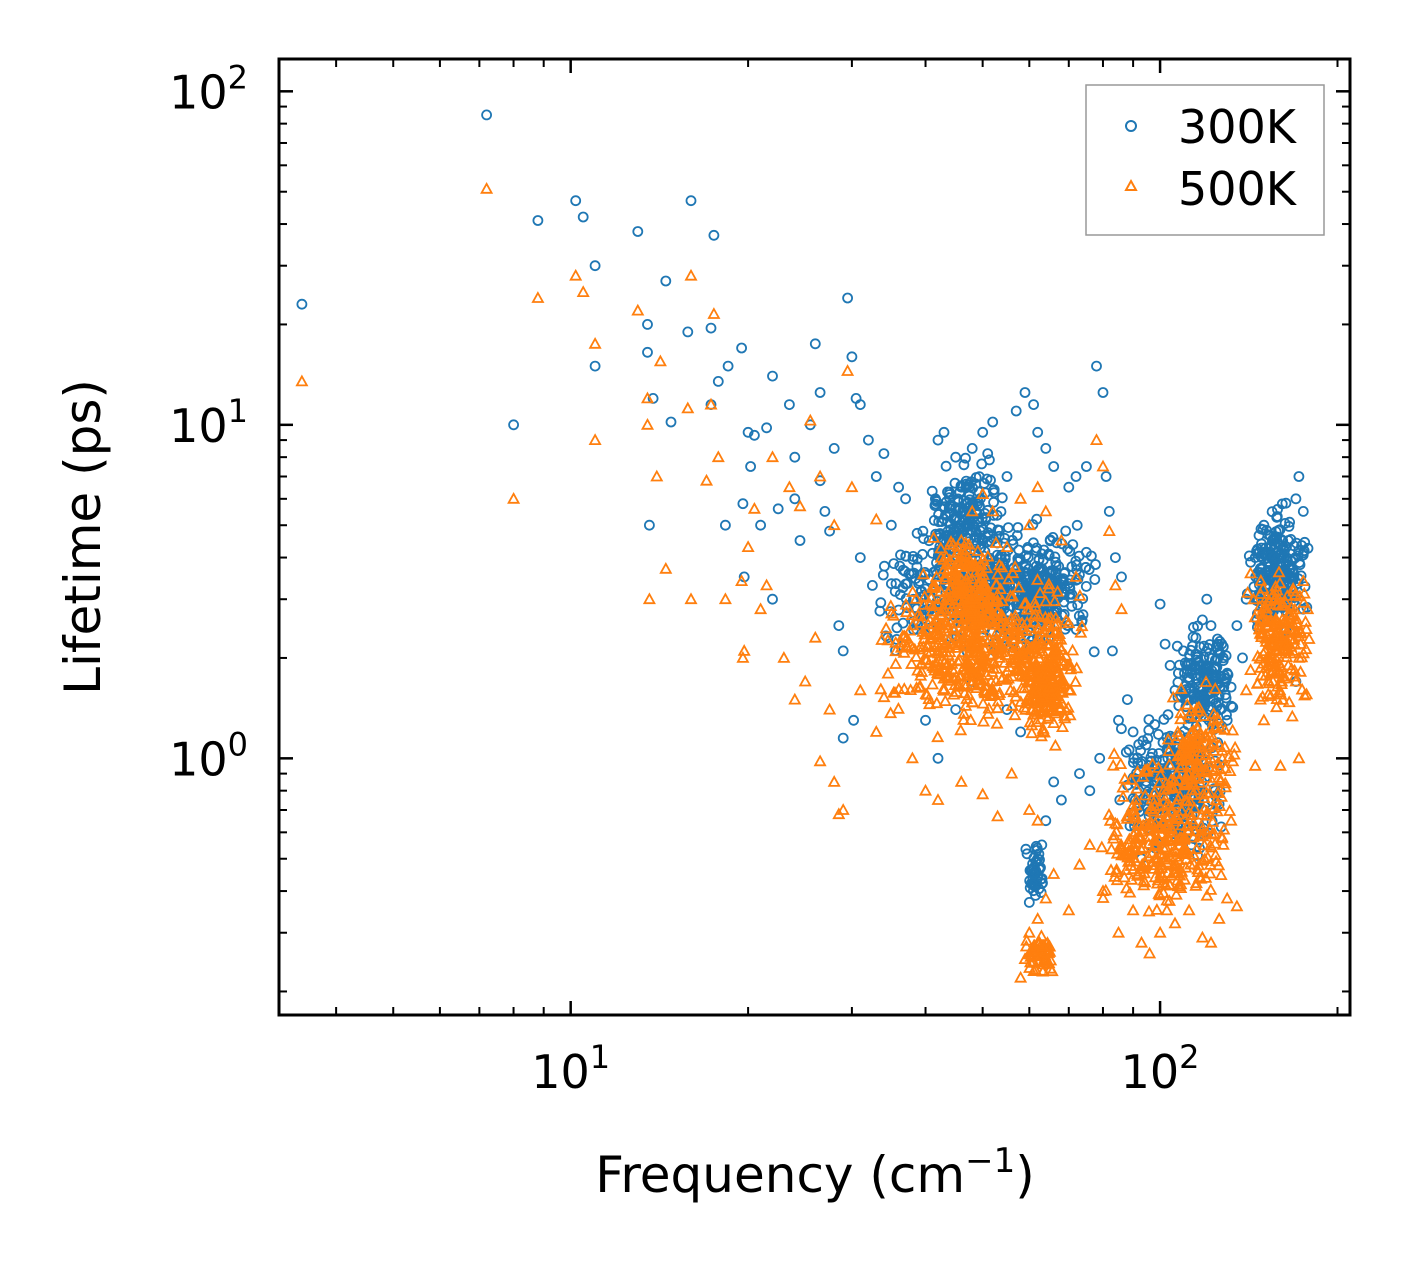 The image size is (1408, 1265). What do you see at coordinates (1160, 1068) in the screenshot?
I see `x-tick-label: 10²` at bounding box center [1160, 1068].